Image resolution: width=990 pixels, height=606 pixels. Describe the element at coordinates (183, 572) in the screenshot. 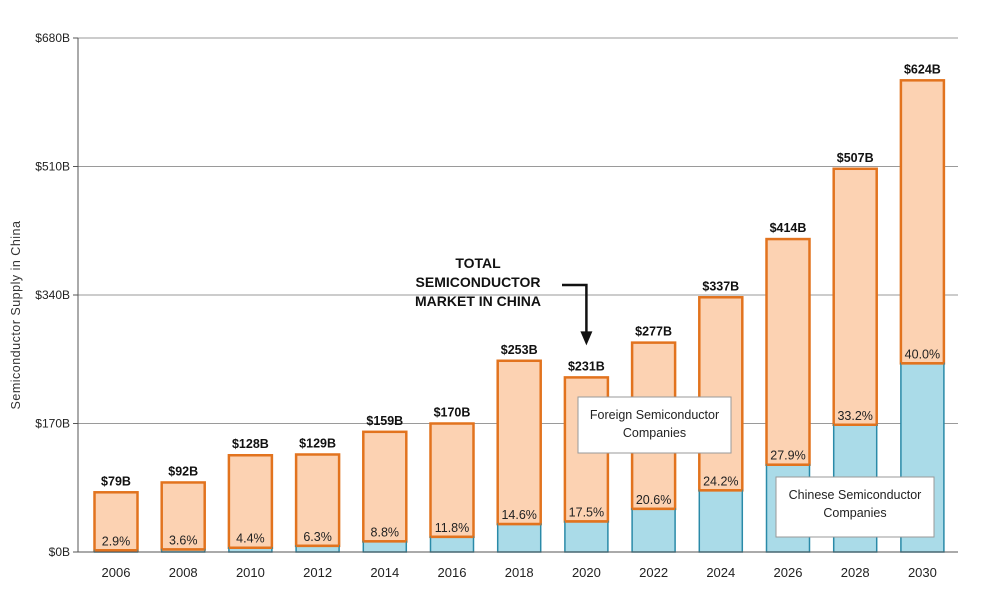

I see `x-tick-label-2008: 2008` at that location.